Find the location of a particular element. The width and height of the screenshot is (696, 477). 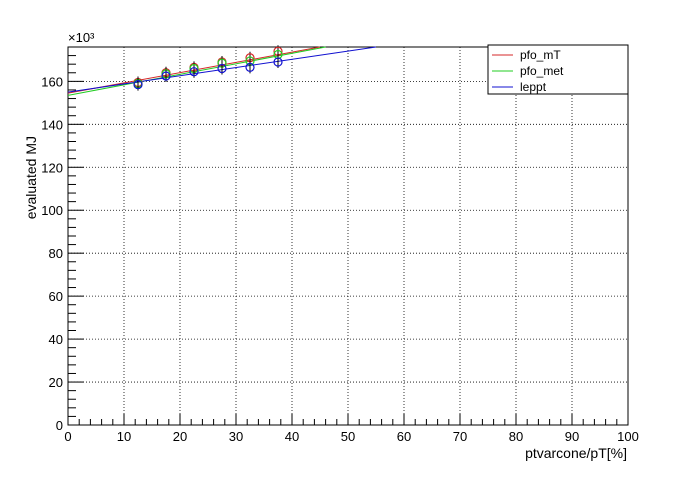

x-tick-label: 50 is located at coordinates (348, 436).